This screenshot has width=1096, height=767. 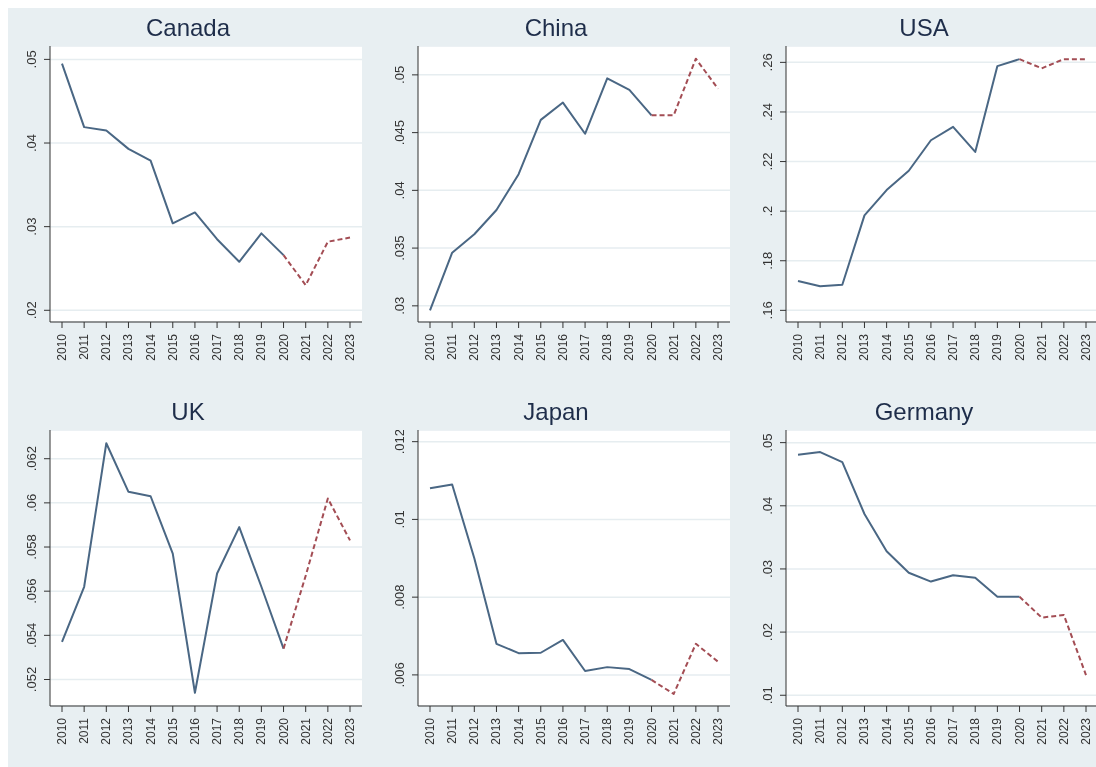 What do you see at coordinates (399, 248) in the screenshot?
I see `y-tick-label: .035` at bounding box center [399, 248].